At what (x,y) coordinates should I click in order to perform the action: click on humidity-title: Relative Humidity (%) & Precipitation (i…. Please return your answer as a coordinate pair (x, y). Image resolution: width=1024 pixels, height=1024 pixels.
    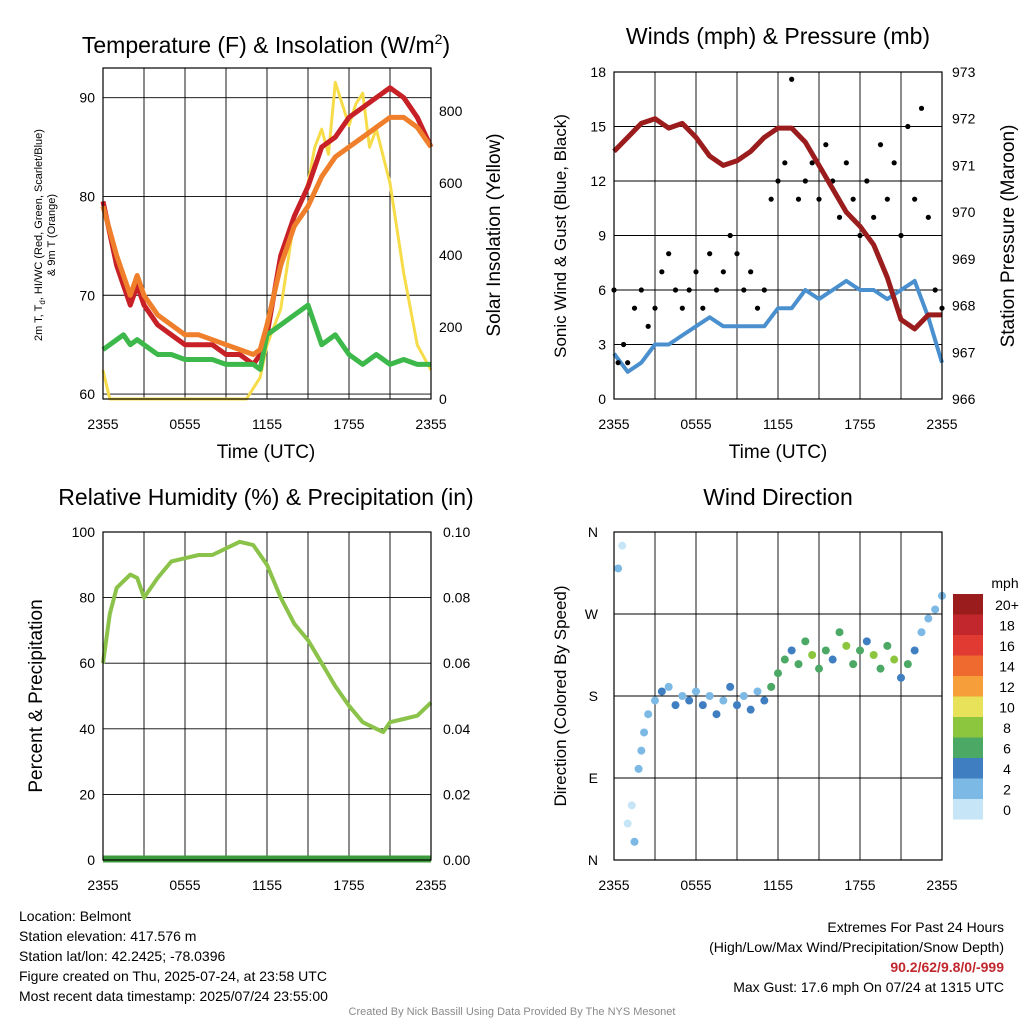
    Looking at the image, I should click on (265, 497).